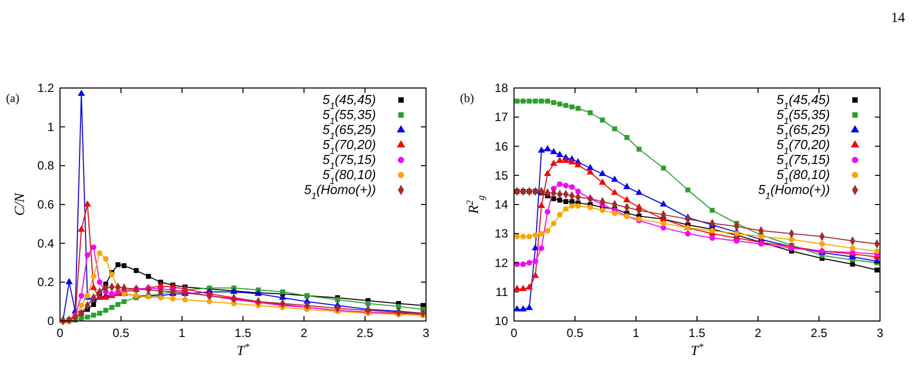 The image size is (922, 372). Describe the element at coordinates (502, 291) in the screenshot. I see `y-tick-label: 11` at that location.